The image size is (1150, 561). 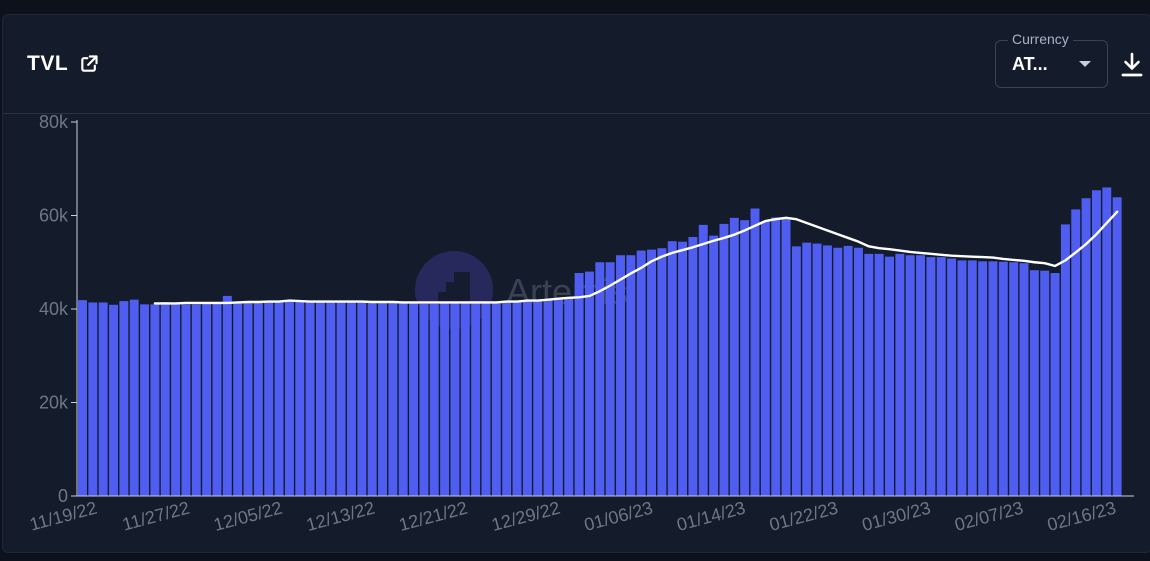 I want to click on download-icon, so click(x=1132, y=65).